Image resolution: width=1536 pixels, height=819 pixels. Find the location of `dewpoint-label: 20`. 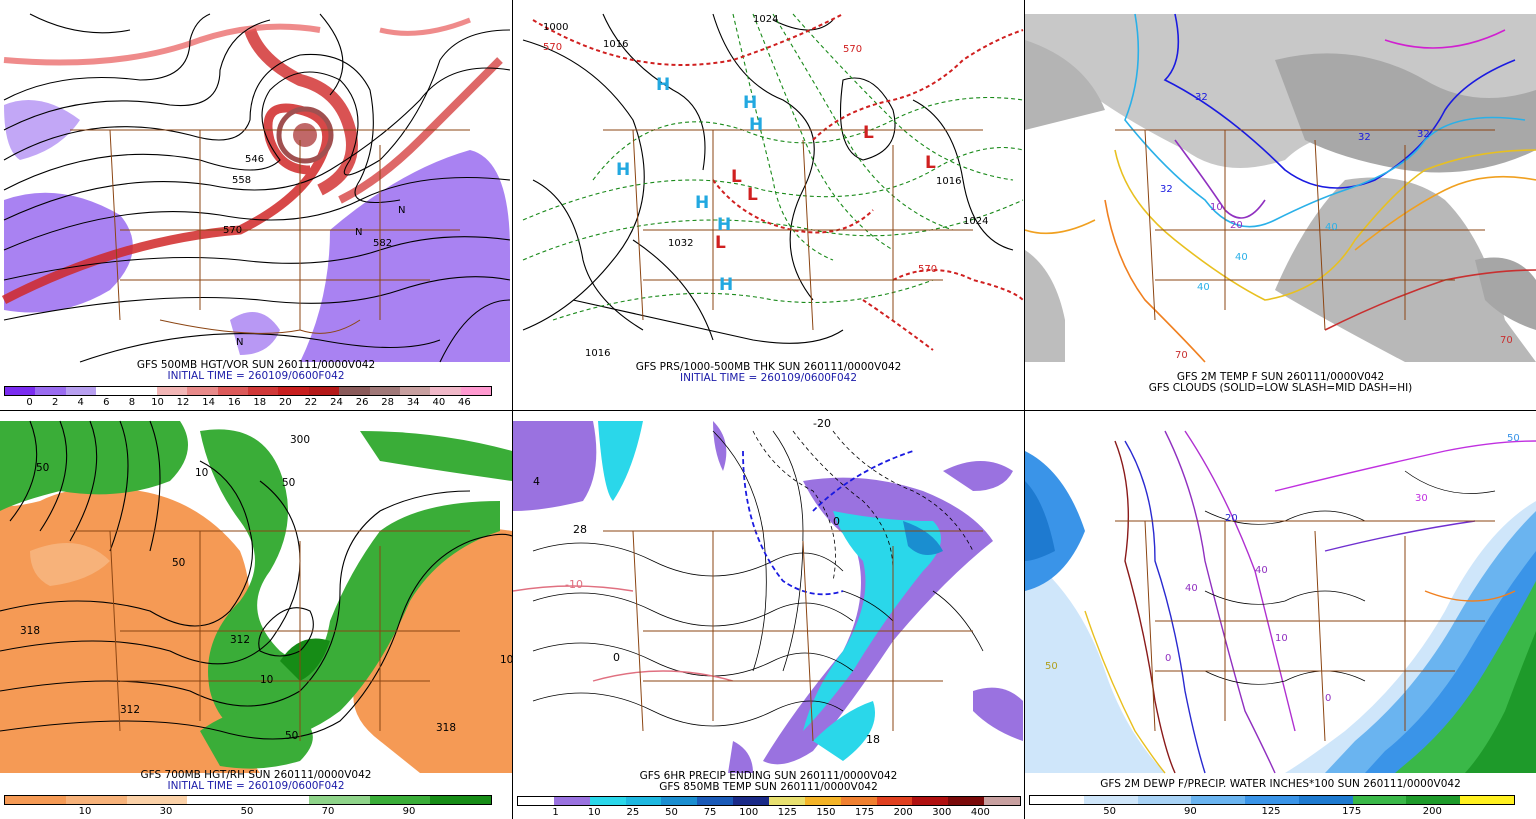

dewpoint-label: 20 is located at coordinates (1231, 518).